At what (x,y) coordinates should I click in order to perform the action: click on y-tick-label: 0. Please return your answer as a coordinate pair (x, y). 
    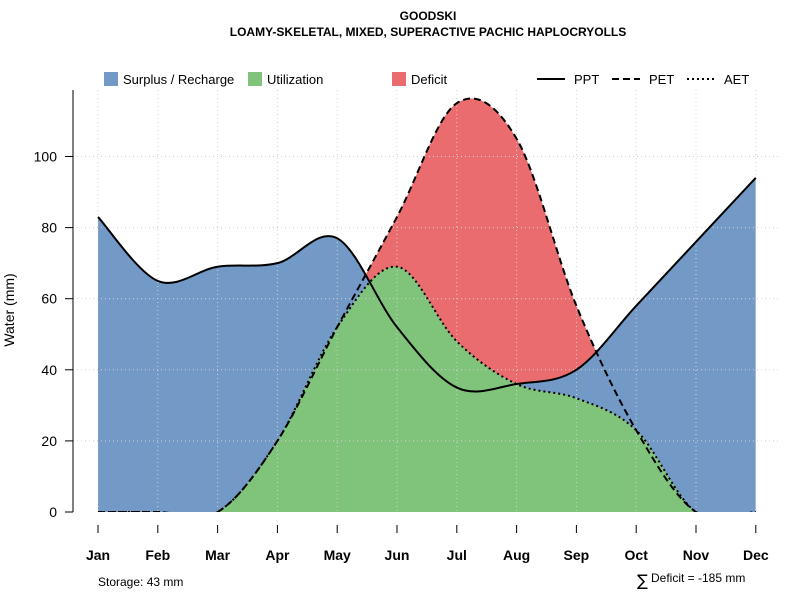
    Looking at the image, I should click on (53, 512).